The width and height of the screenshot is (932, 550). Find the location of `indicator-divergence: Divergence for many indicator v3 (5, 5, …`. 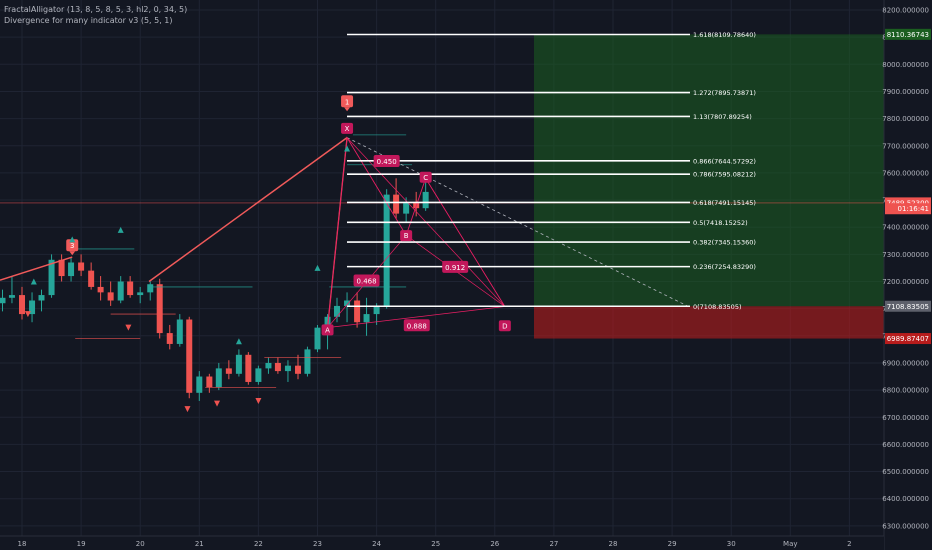

indicator-divergence: Divergence for many indicator v3 (5, 5, … is located at coordinates (88, 20).